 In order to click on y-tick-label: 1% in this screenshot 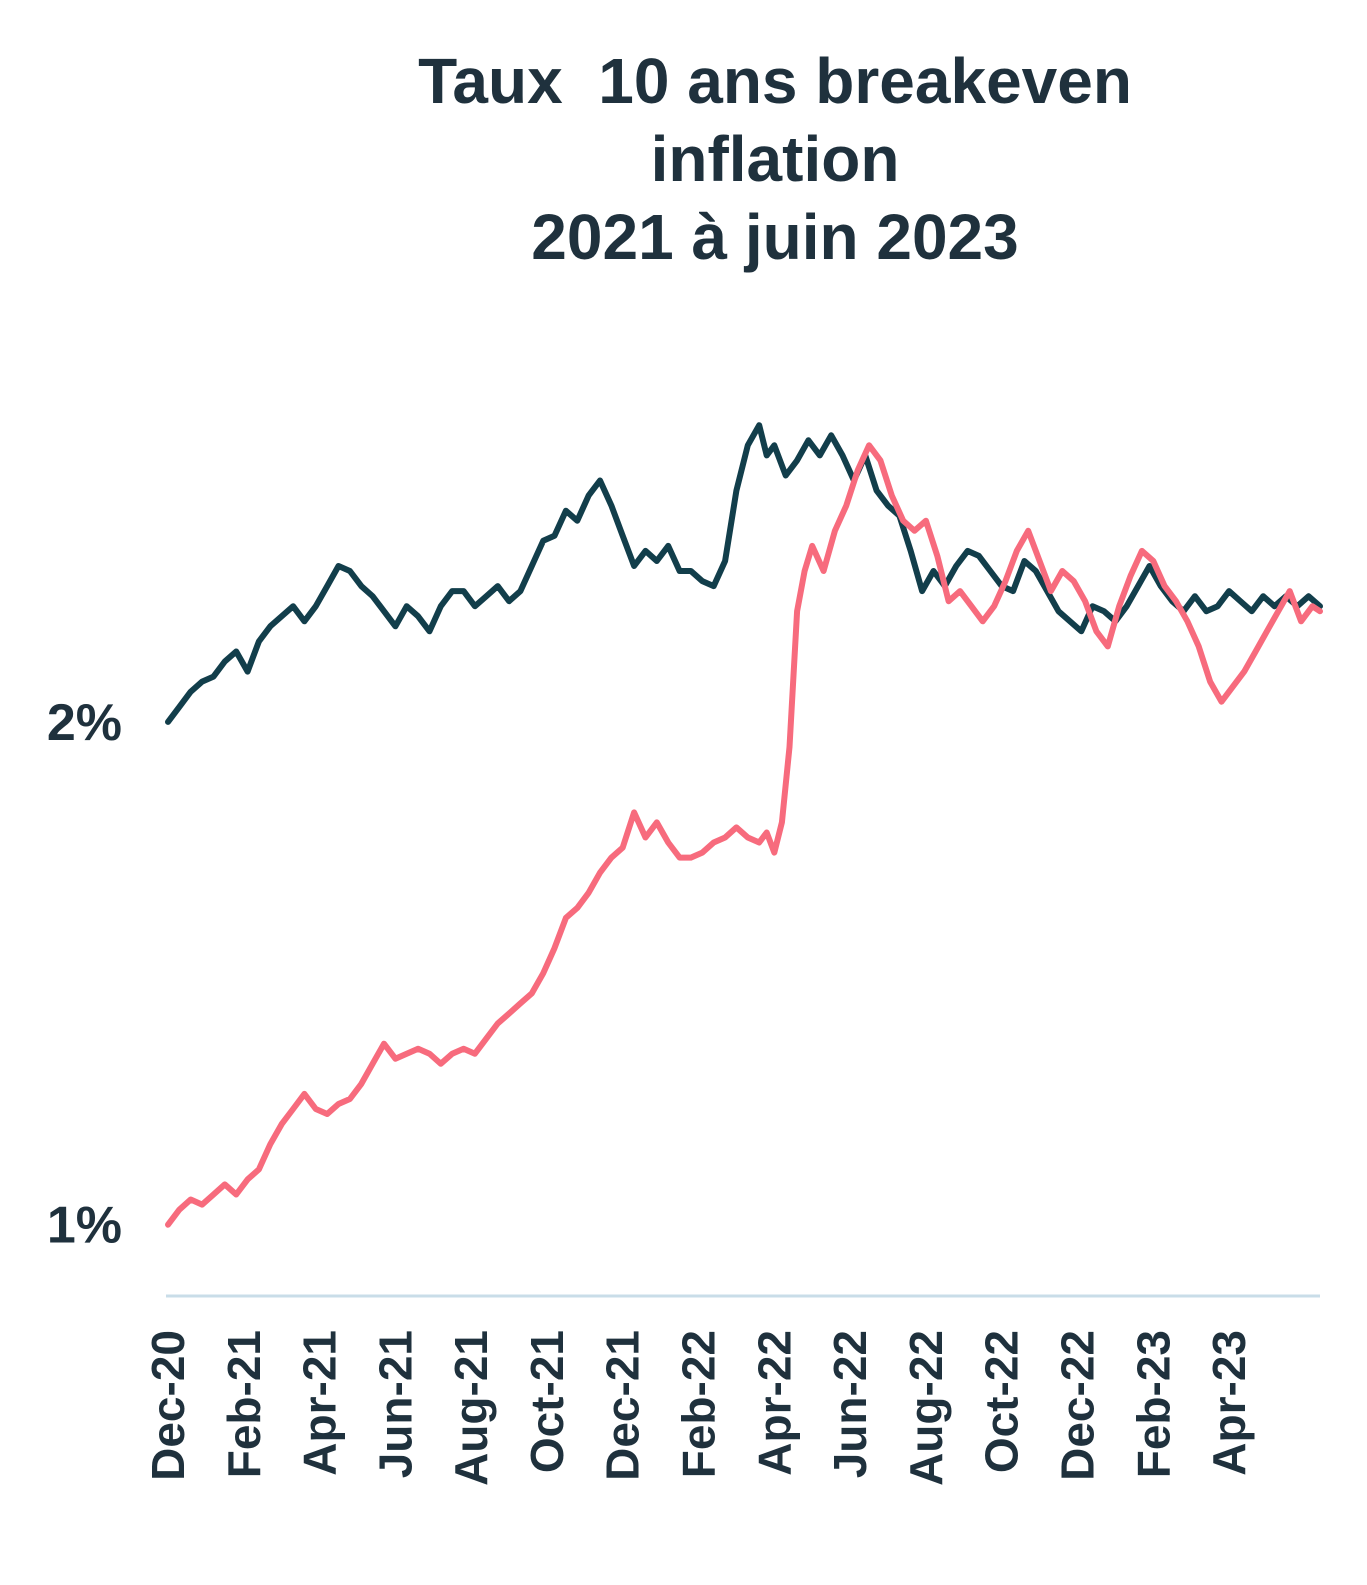, I will do `click(84, 1226)`.